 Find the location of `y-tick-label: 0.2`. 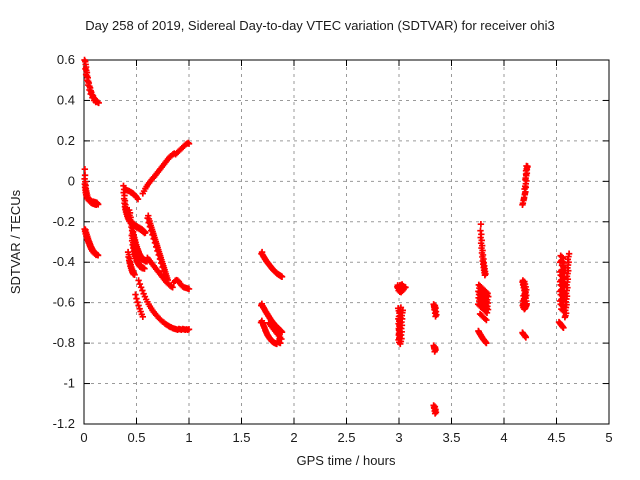

y-tick-label: 0.2 is located at coordinates (66, 140).